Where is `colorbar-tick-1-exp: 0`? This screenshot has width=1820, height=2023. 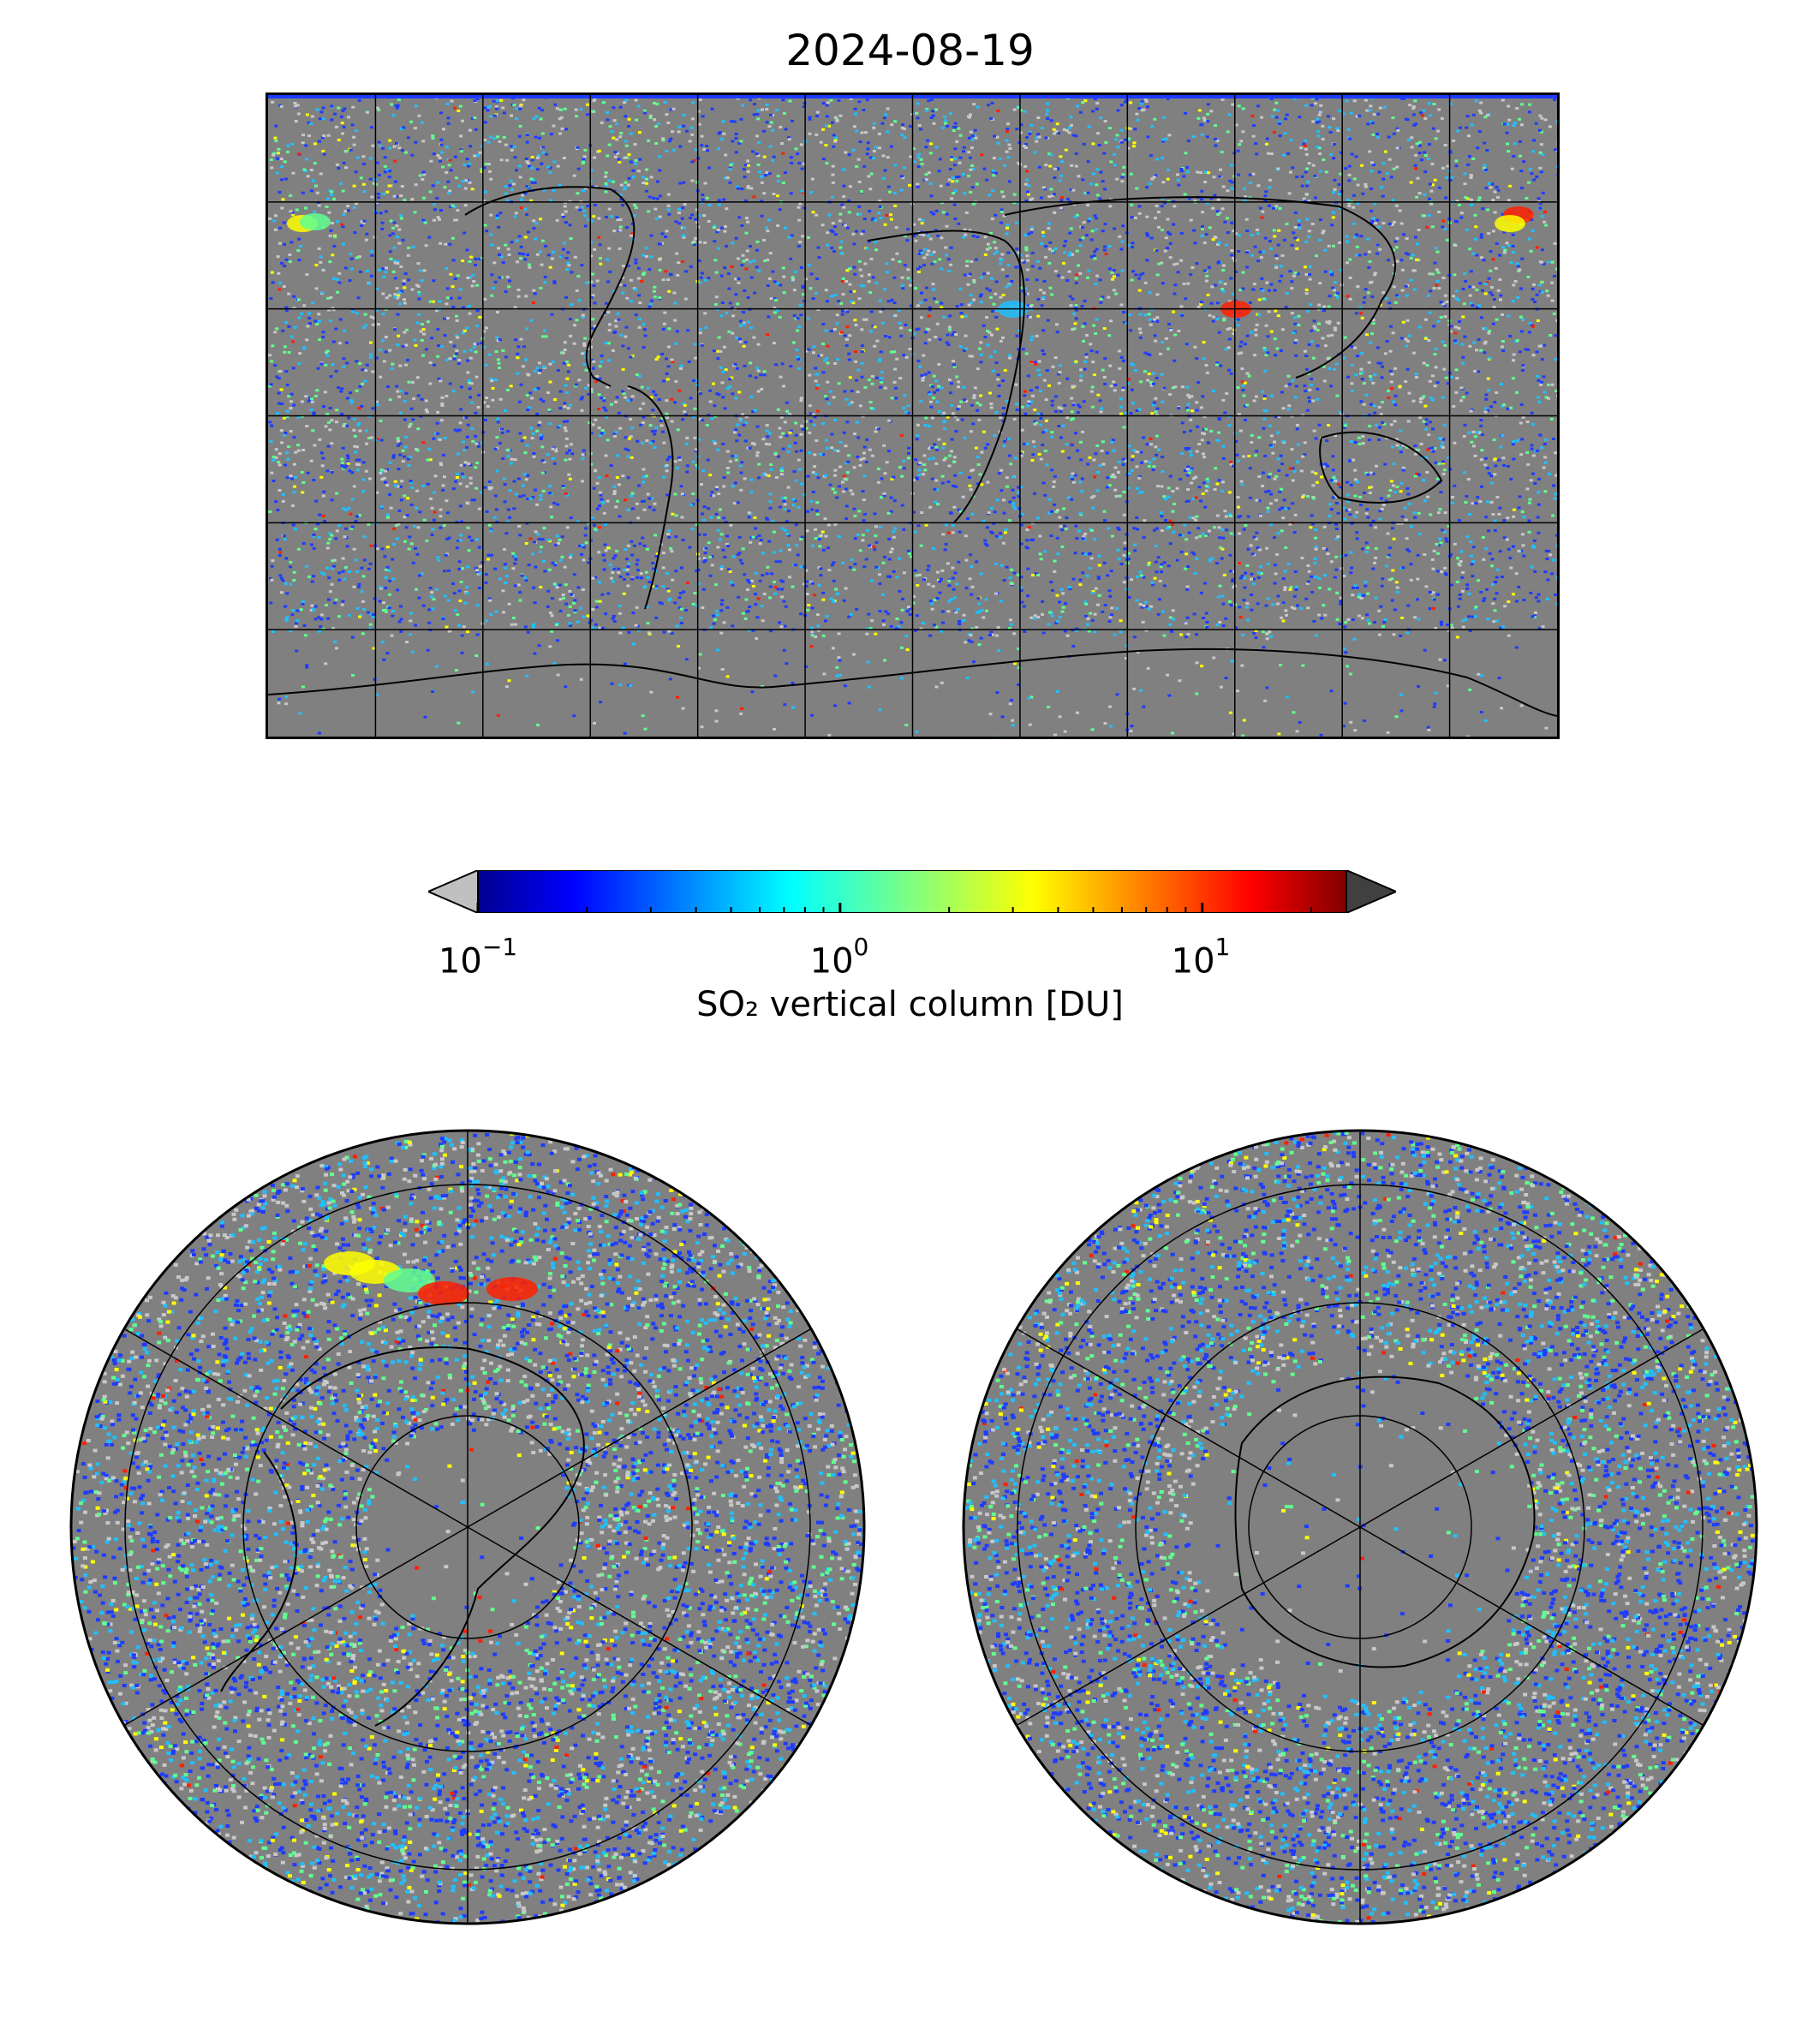
colorbar-tick-1-exp: 0 is located at coordinates (861, 947).